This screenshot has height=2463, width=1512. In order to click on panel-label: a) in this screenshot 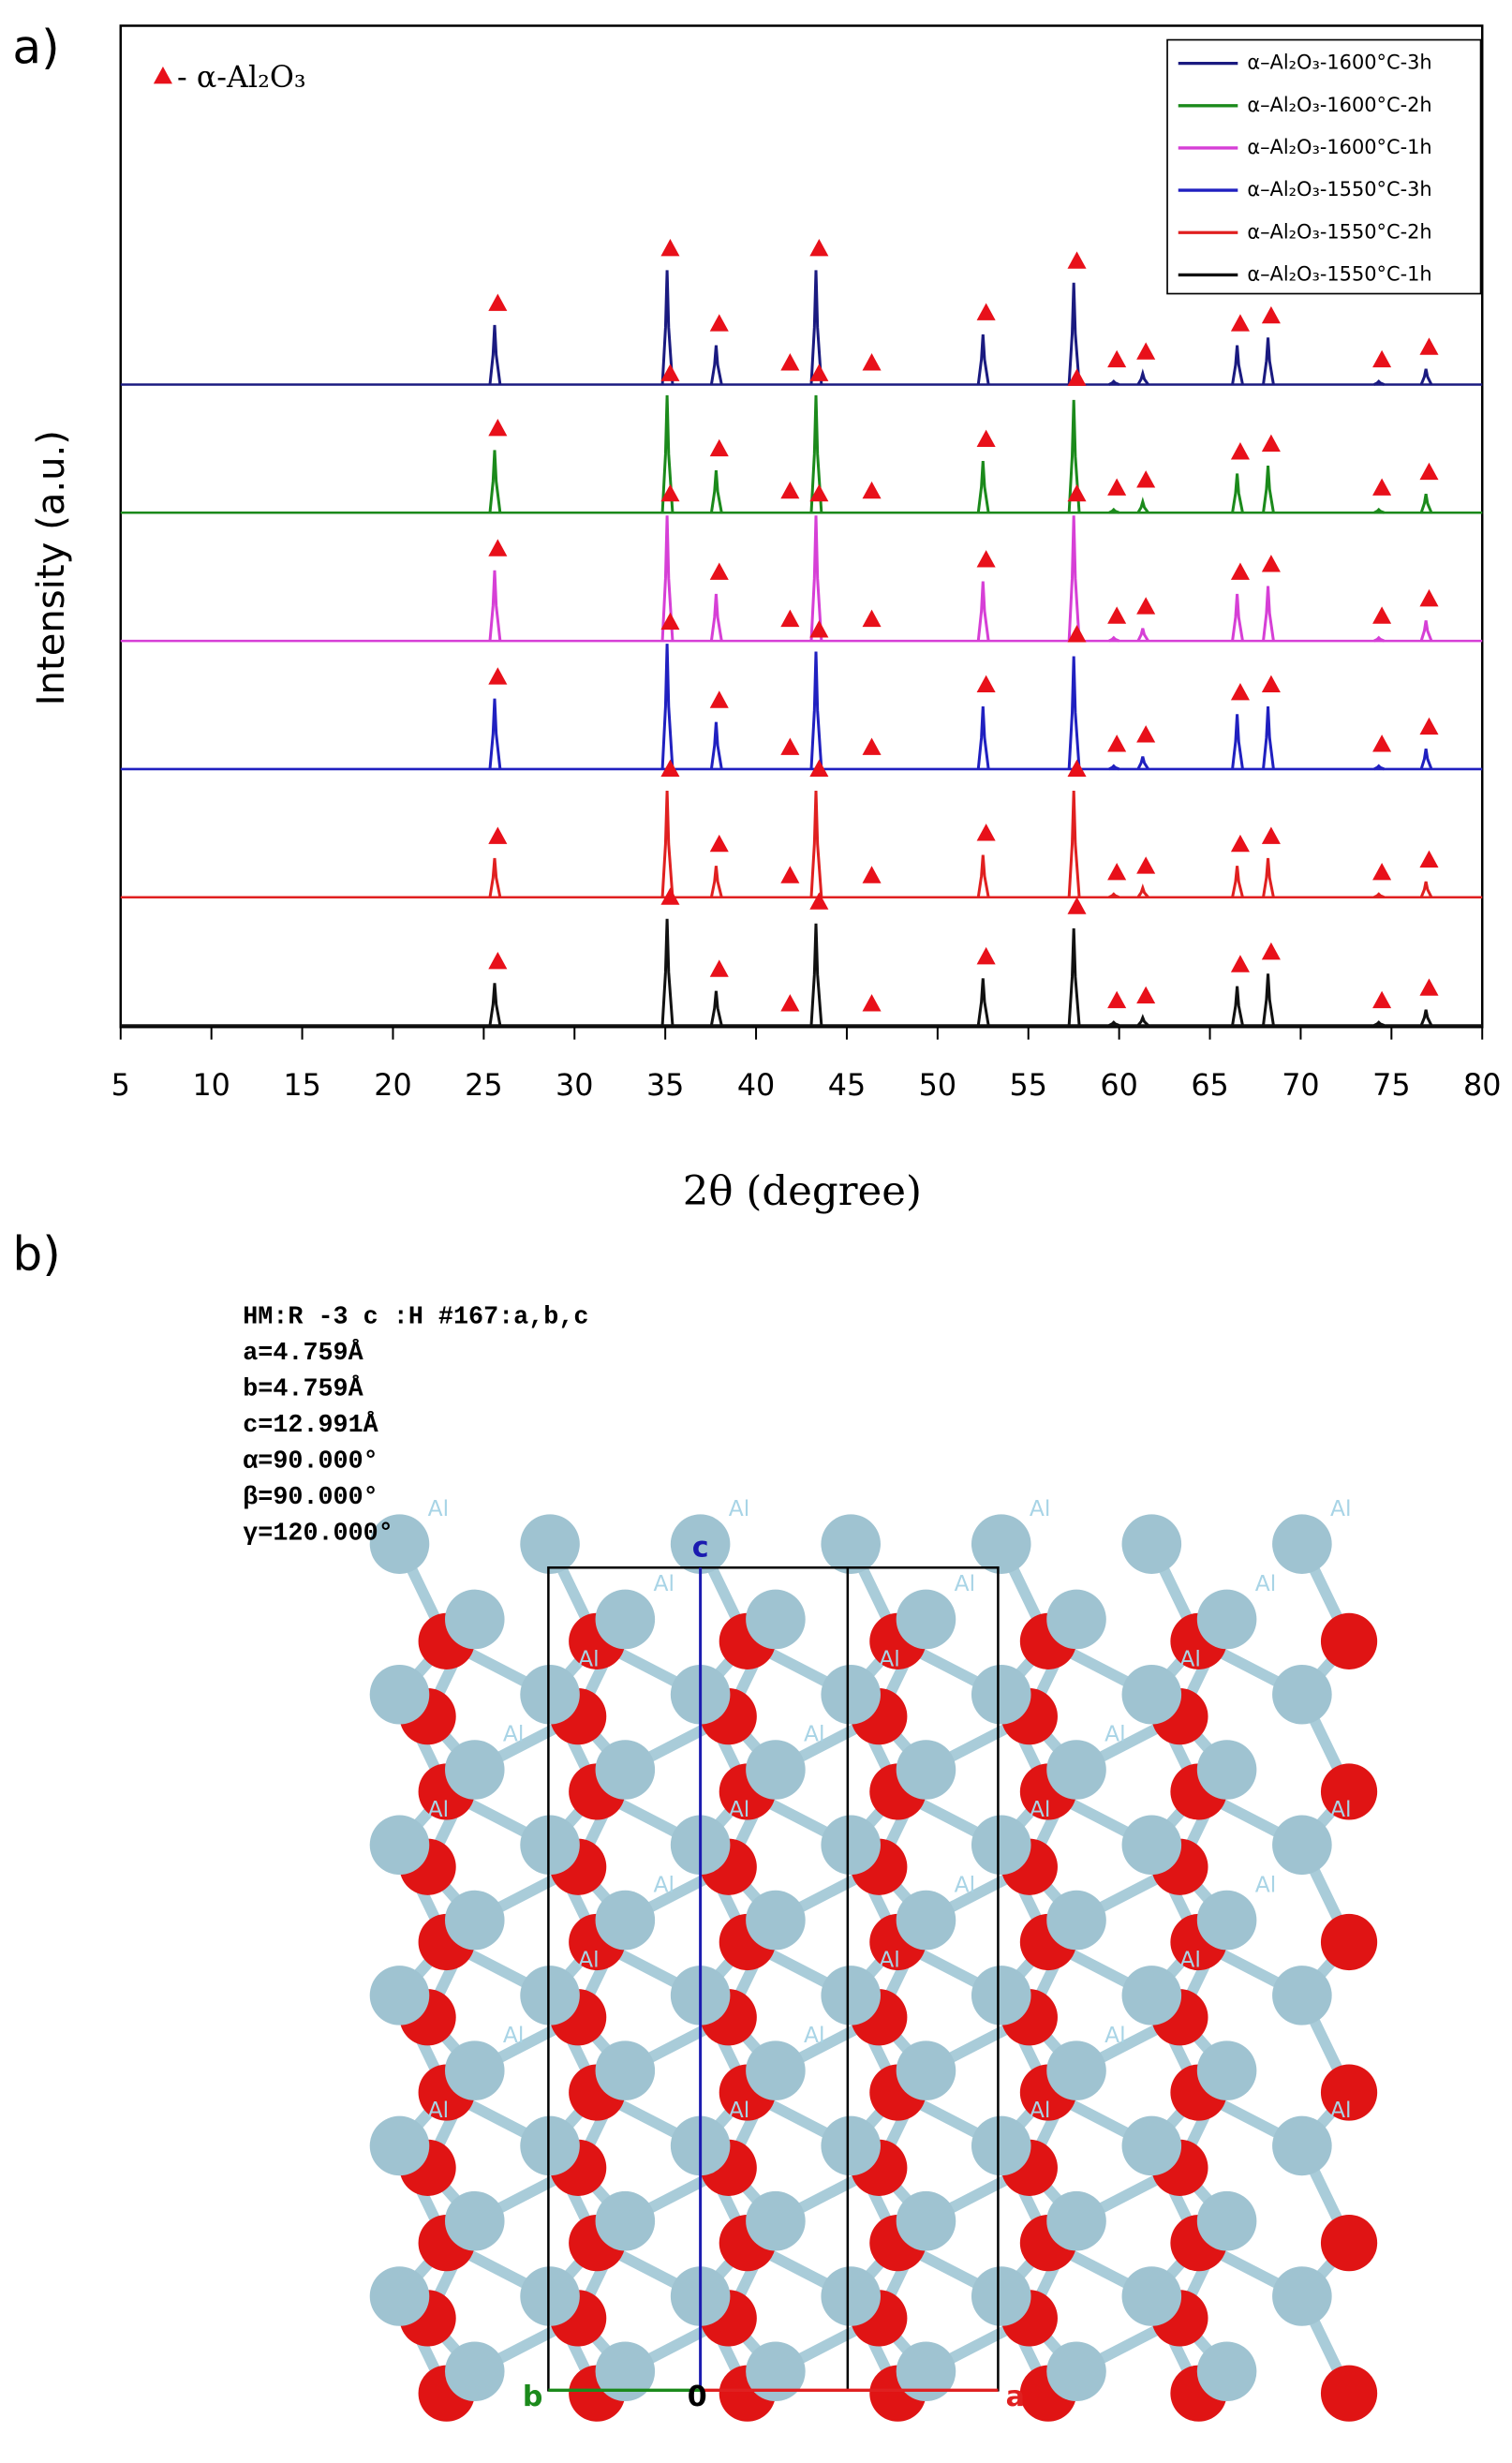, I will do `click(35, 47)`.